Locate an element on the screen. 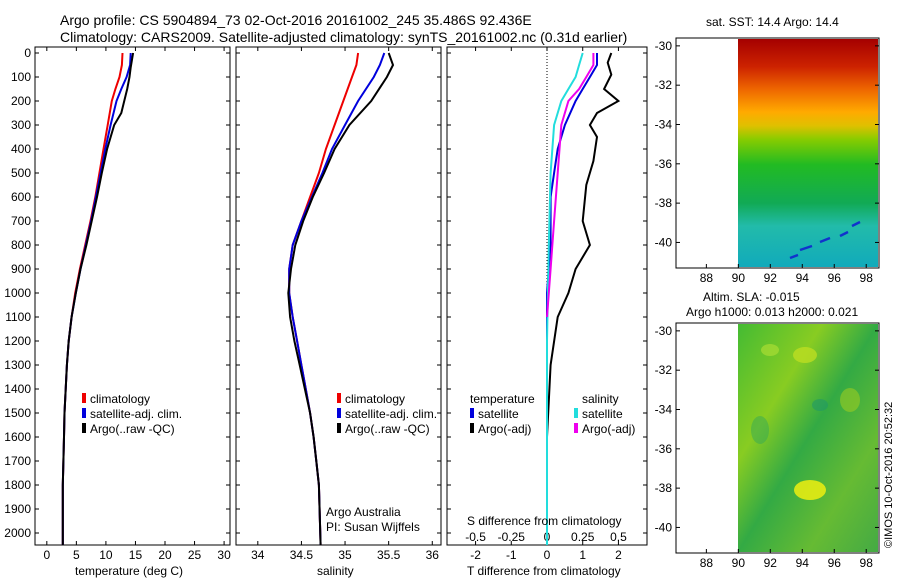 This screenshot has width=900, height=580. x-tick-label: 2 is located at coordinates (618, 555).